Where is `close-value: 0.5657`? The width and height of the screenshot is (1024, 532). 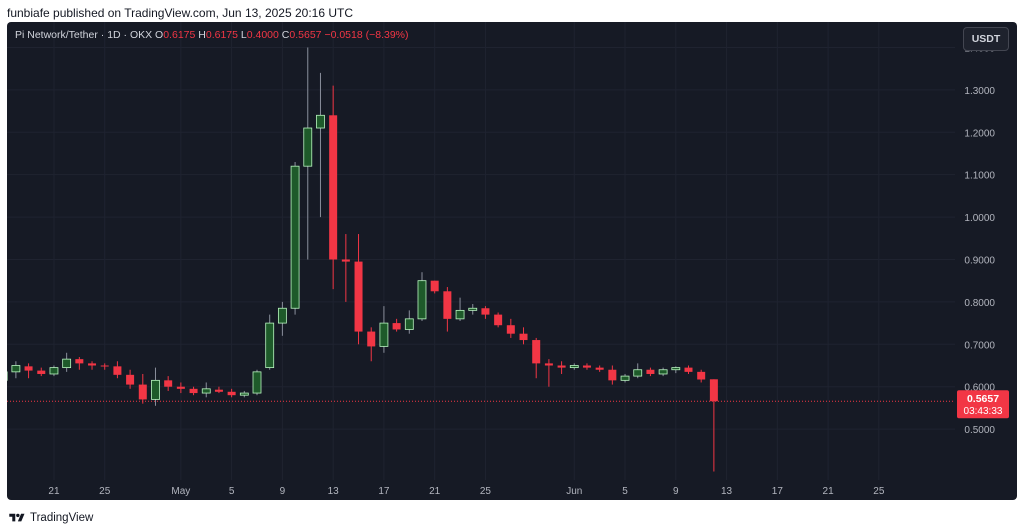
close-value: 0.5657 is located at coordinates (305, 35).